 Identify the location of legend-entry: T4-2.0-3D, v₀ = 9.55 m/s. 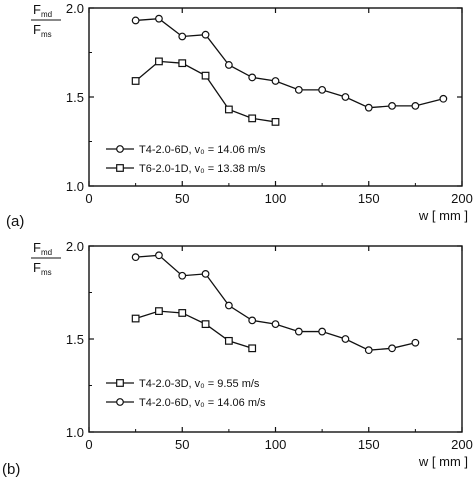
(183, 384).